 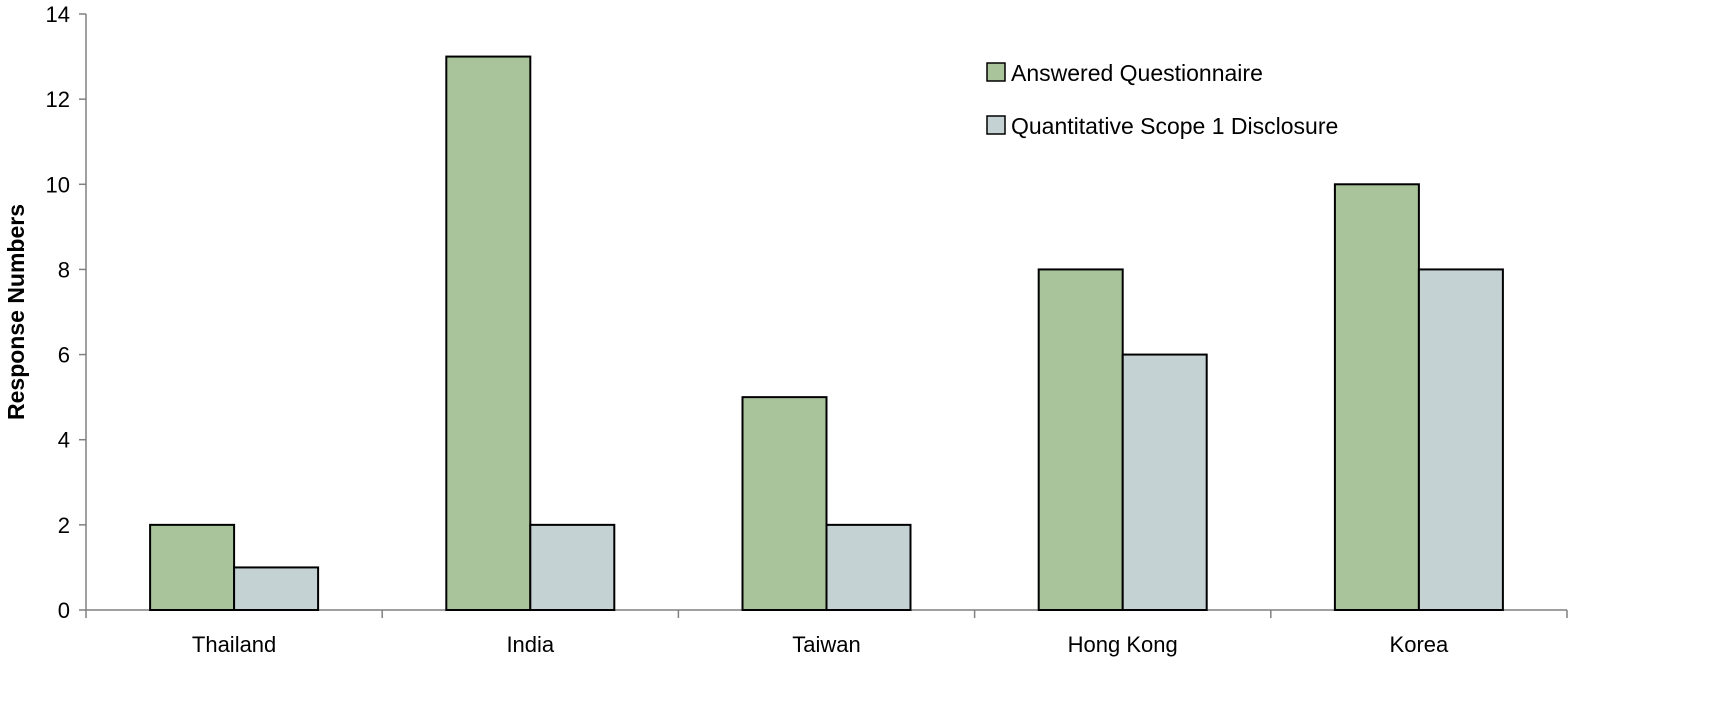 I want to click on x-tick-label: Hong Kong, so click(x=1123, y=644).